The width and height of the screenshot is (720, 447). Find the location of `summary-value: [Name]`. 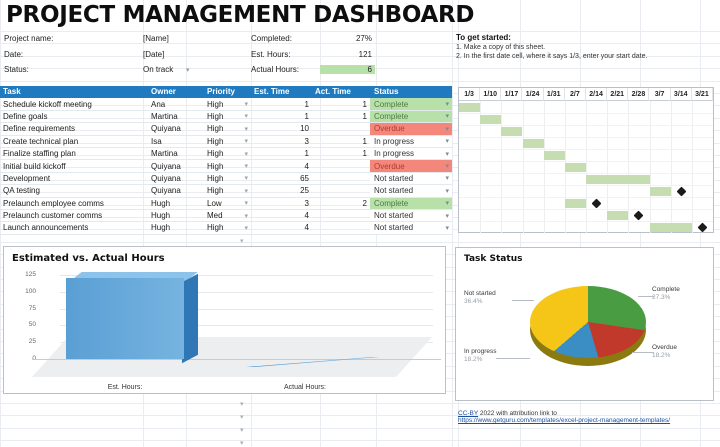

summary-value: [Name] is located at coordinates (156, 38).